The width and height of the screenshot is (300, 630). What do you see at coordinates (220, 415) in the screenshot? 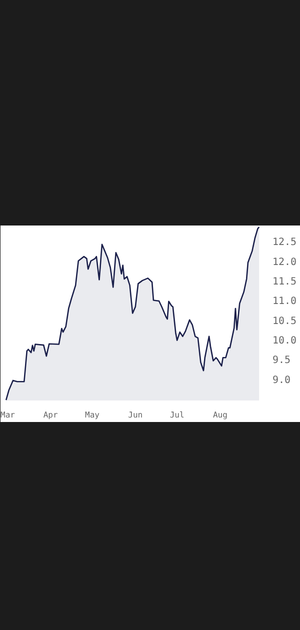
I see `x-tick-label: Aug` at bounding box center [220, 415].